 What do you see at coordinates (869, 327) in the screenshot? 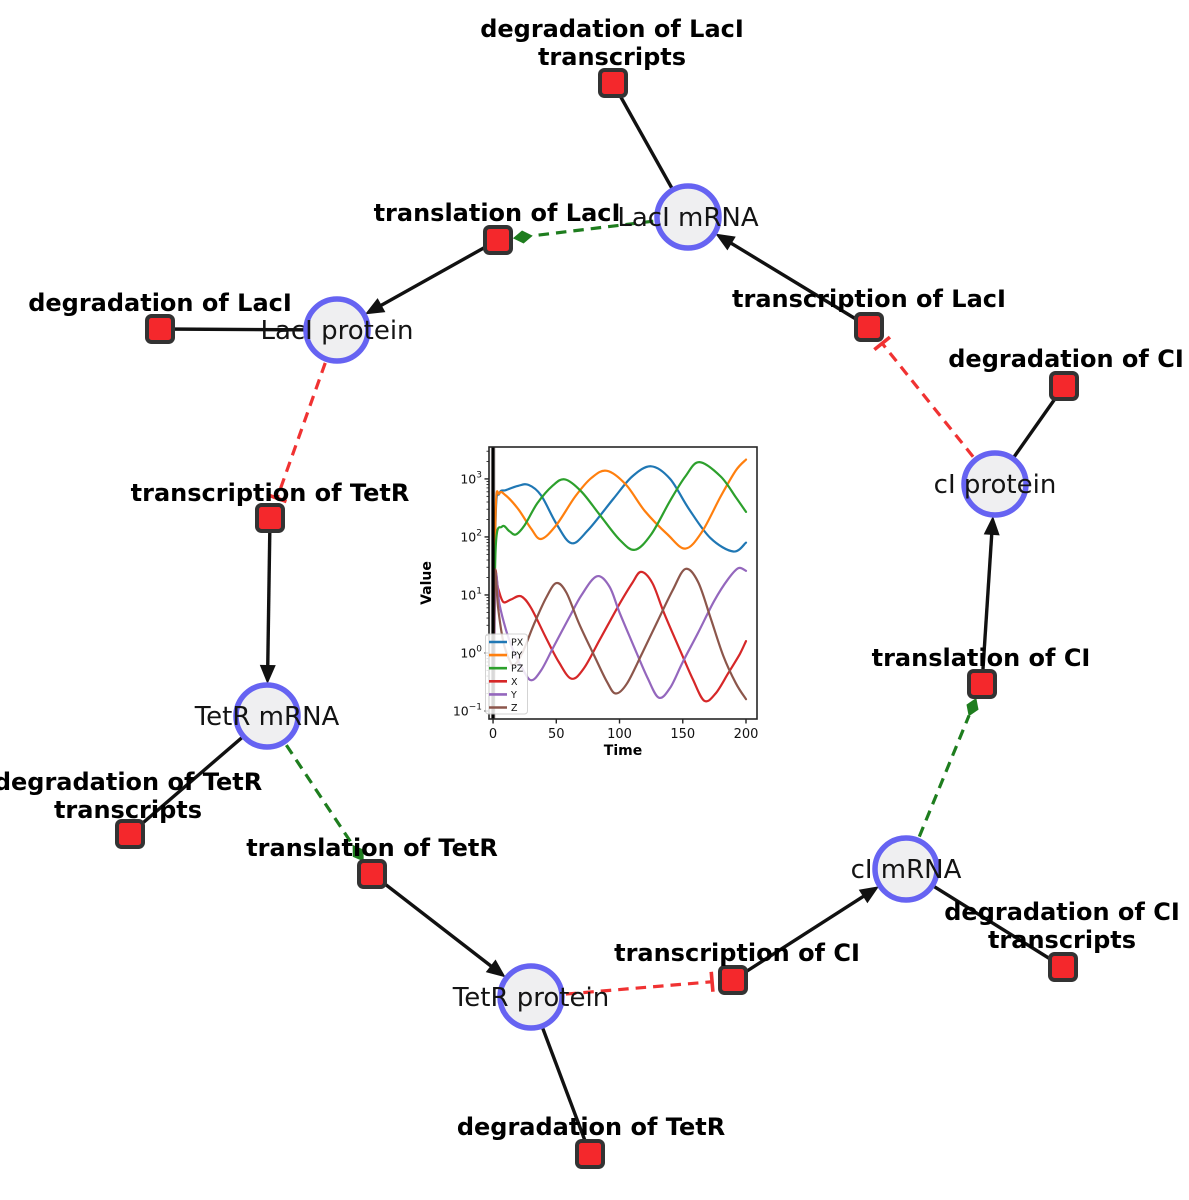
I see `reaction-node-tx_lacI` at bounding box center [869, 327].